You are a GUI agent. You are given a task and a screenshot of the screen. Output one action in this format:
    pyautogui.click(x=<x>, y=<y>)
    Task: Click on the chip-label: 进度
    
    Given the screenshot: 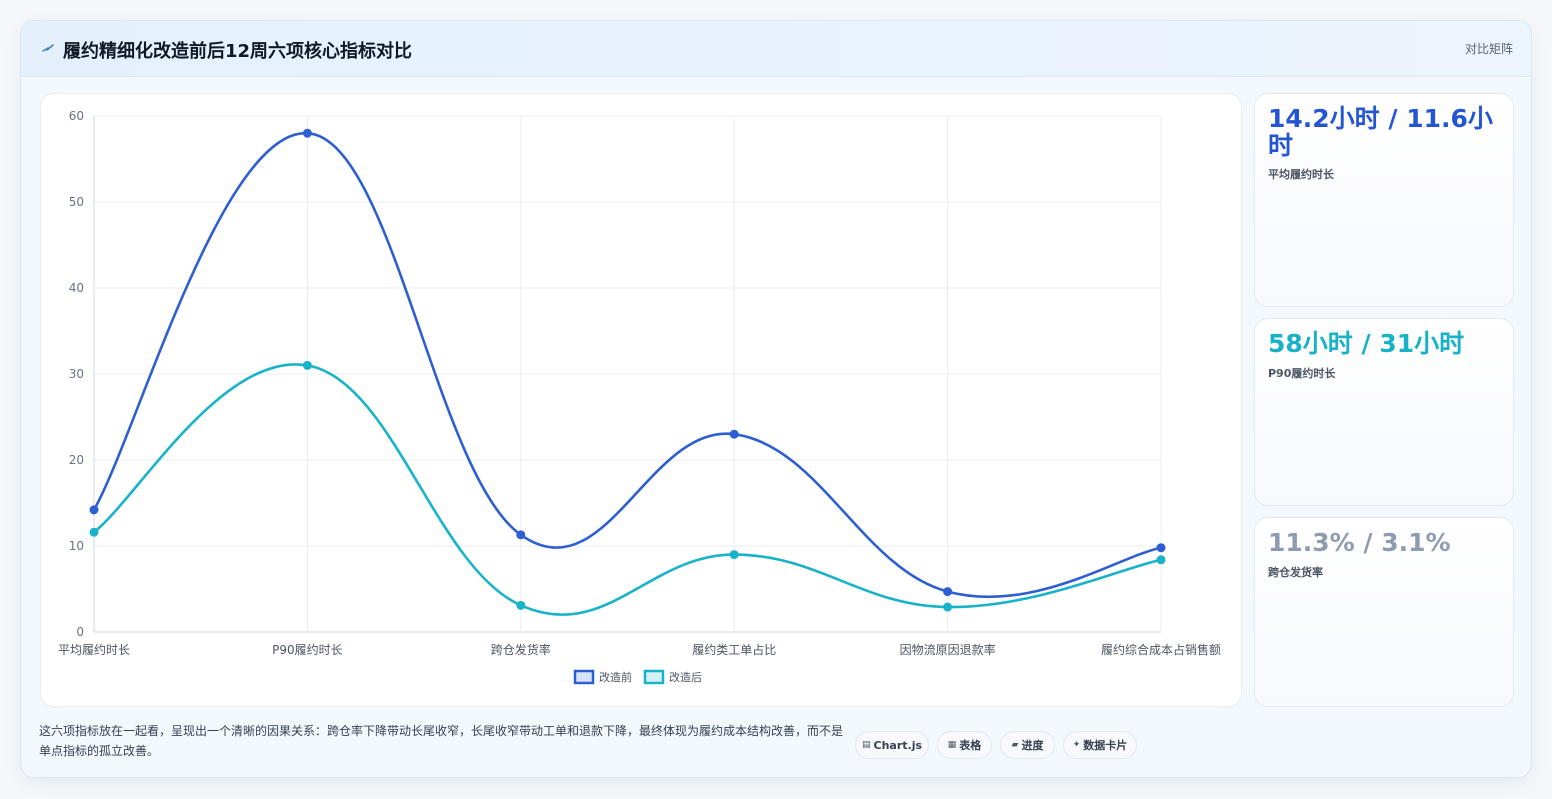 What is the action you would take?
    pyautogui.click(x=1032, y=745)
    